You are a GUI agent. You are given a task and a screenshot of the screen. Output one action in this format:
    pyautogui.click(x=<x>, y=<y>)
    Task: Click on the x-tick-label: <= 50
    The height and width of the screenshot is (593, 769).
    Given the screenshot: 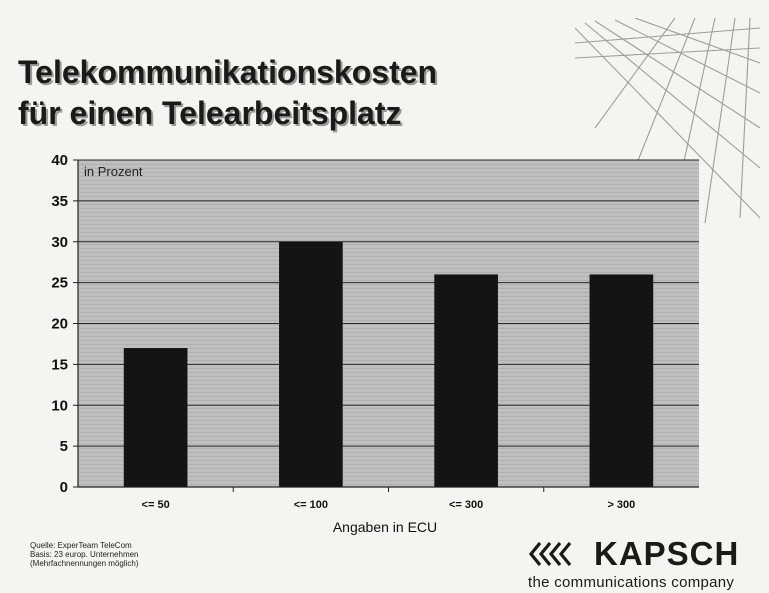 What is the action you would take?
    pyautogui.click(x=156, y=505)
    